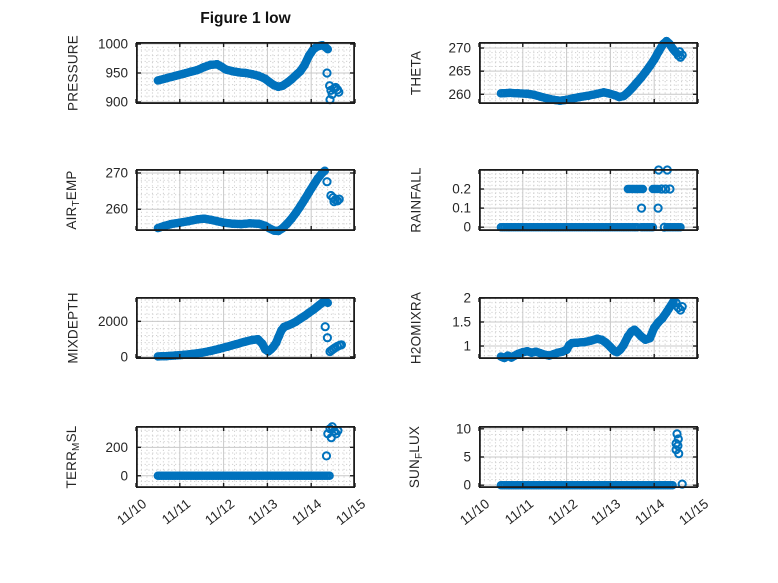 The width and height of the screenshot is (778, 583). What do you see at coordinates (591, 459) in the screenshot?
I see `series-sun-flux` at bounding box center [591, 459].